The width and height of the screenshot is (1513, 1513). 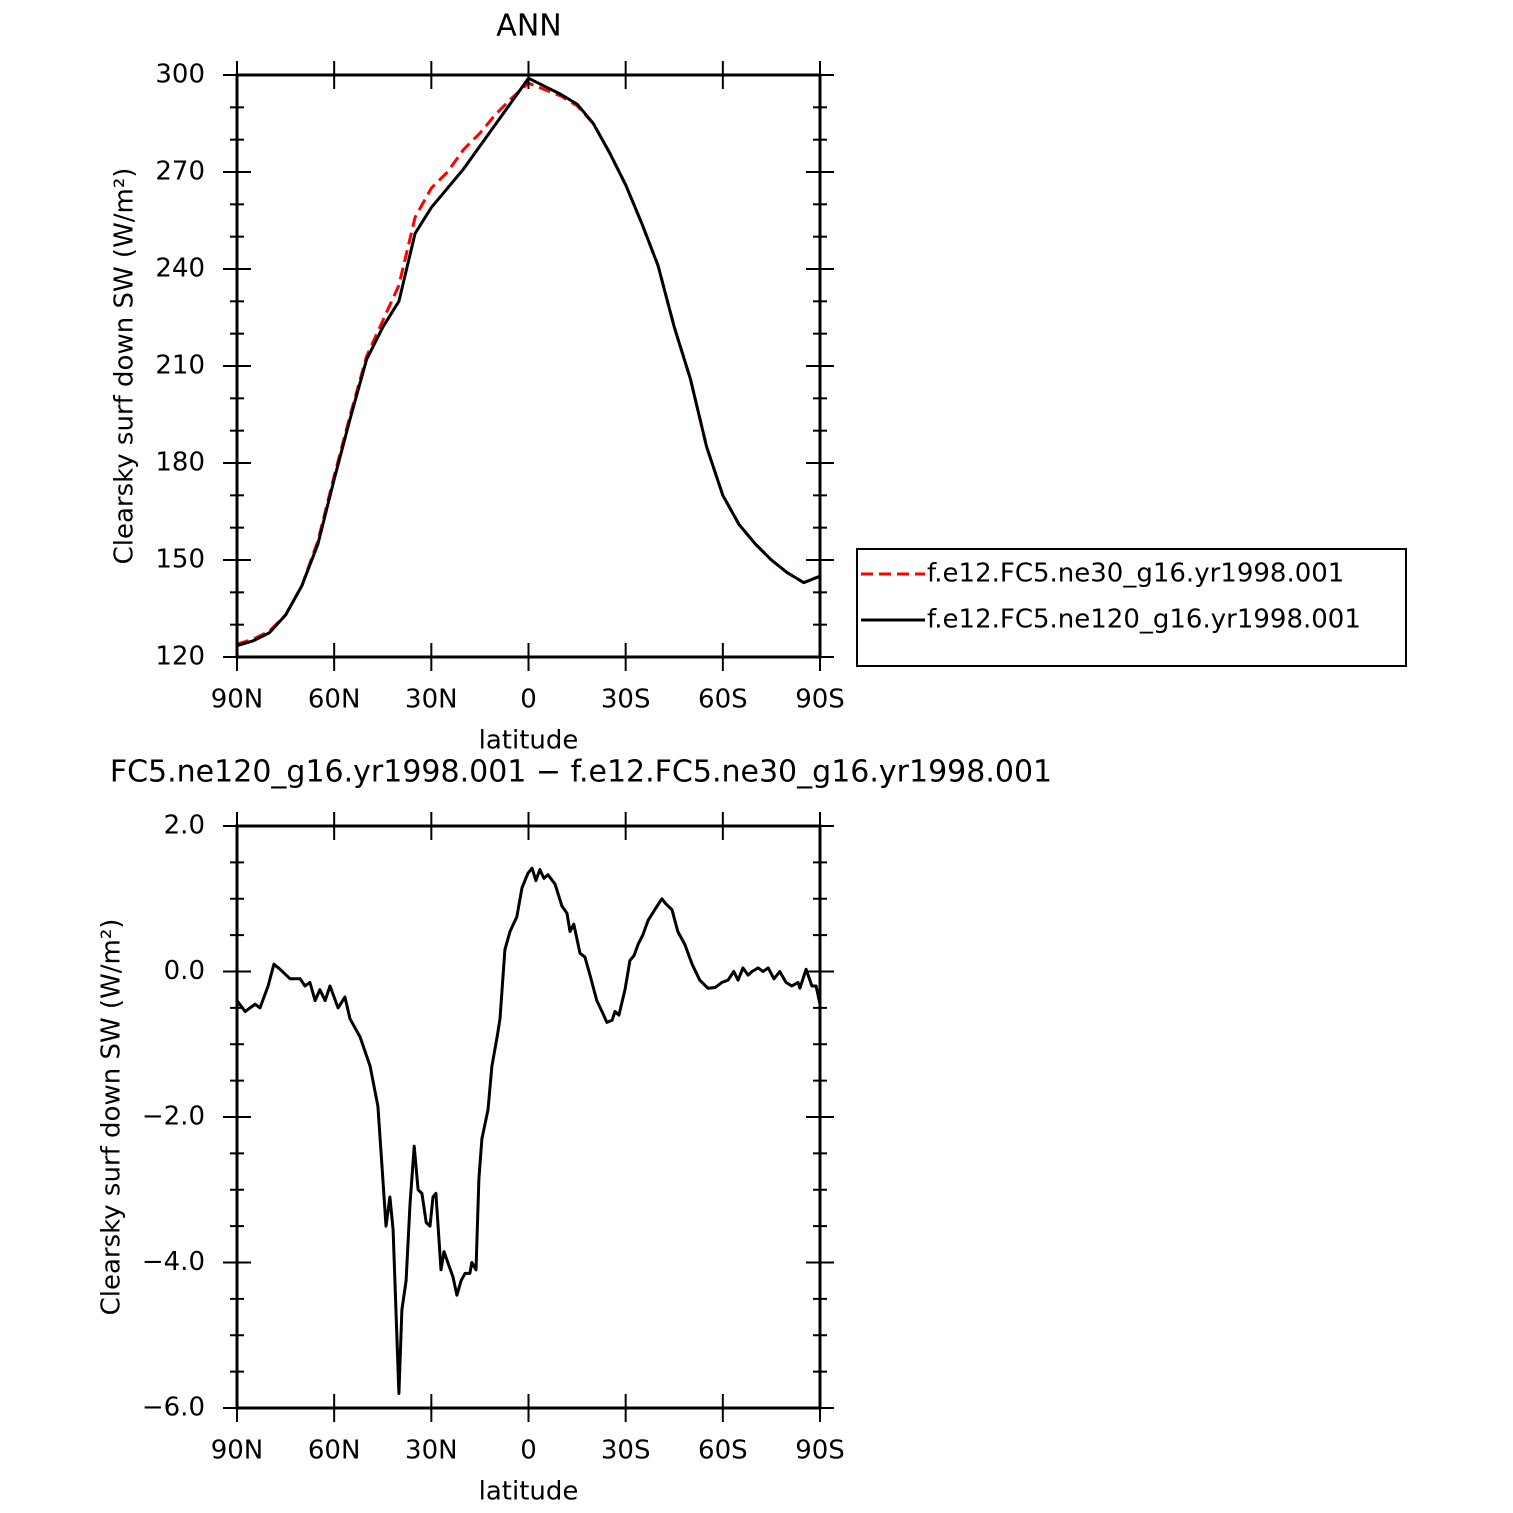 I want to click on y-tick-label: 120, so click(x=180, y=657).